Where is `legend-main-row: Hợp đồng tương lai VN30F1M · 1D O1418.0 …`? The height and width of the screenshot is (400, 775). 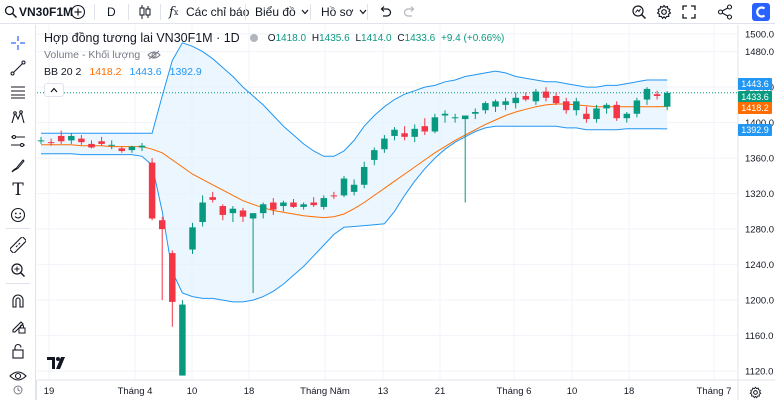 legend-main-row: Hợp đồng tương lai VN30F1M · 1D O1418.0 … is located at coordinates (274, 38).